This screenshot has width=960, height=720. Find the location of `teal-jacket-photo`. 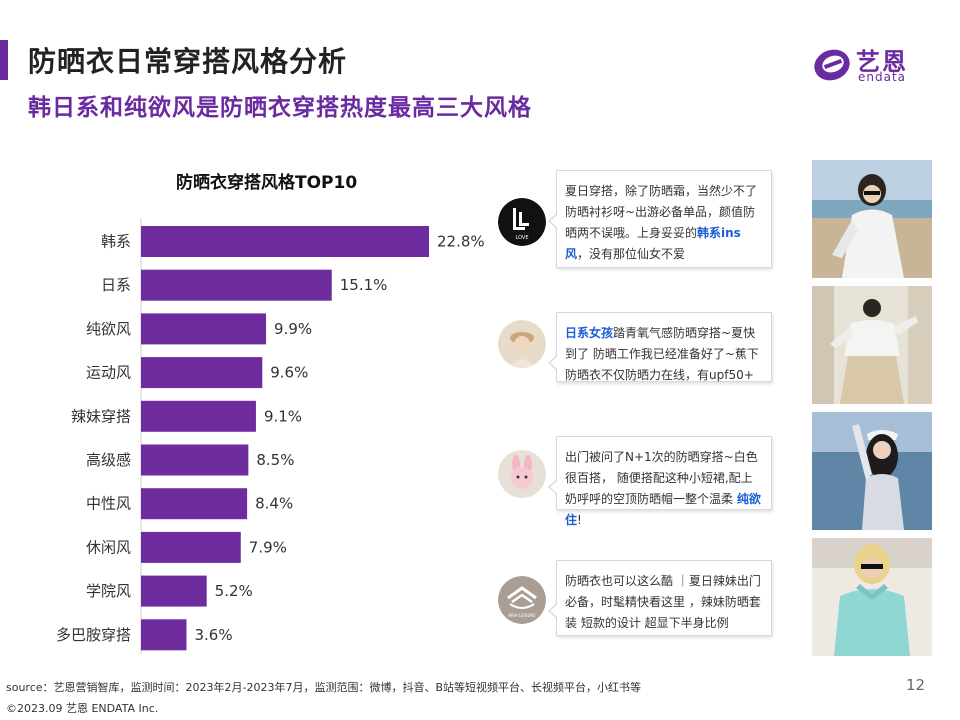

teal-jacket-photo is located at coordinates (872, 597).